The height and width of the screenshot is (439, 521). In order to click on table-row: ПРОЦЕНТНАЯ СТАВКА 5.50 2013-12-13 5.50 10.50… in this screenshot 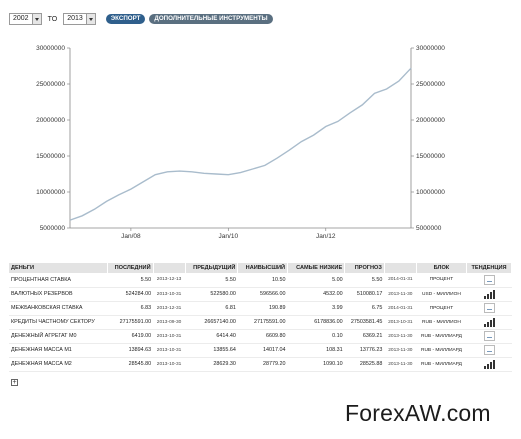, I will do `click(260, 280)`.